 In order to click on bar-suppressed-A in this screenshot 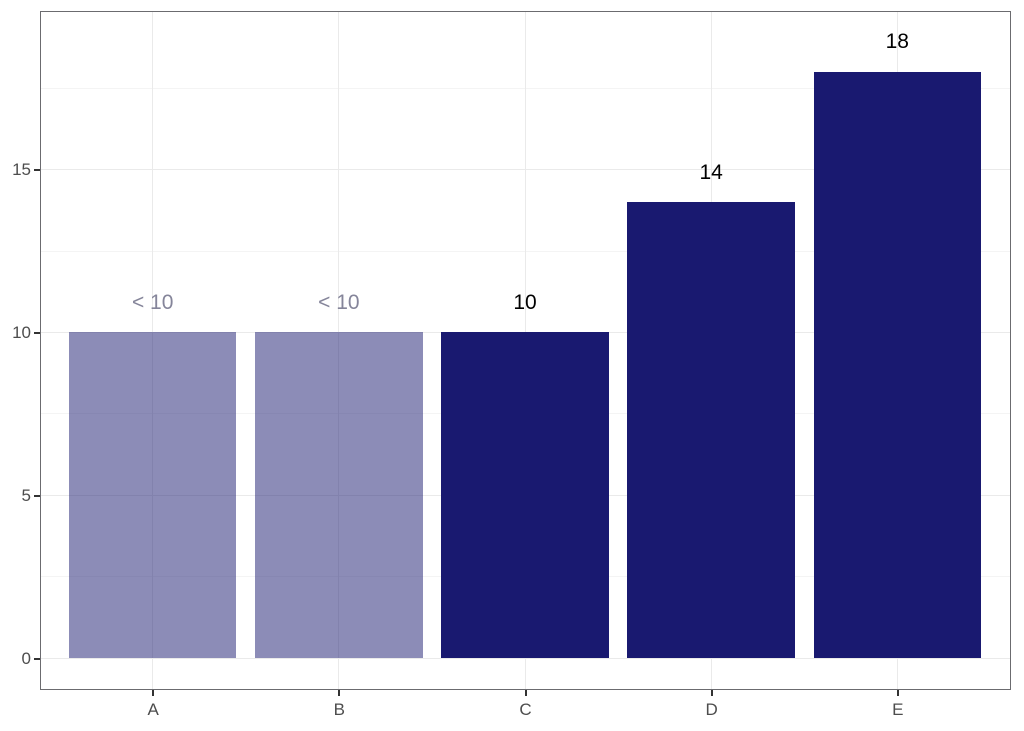, I will do `click(152, 495)`.